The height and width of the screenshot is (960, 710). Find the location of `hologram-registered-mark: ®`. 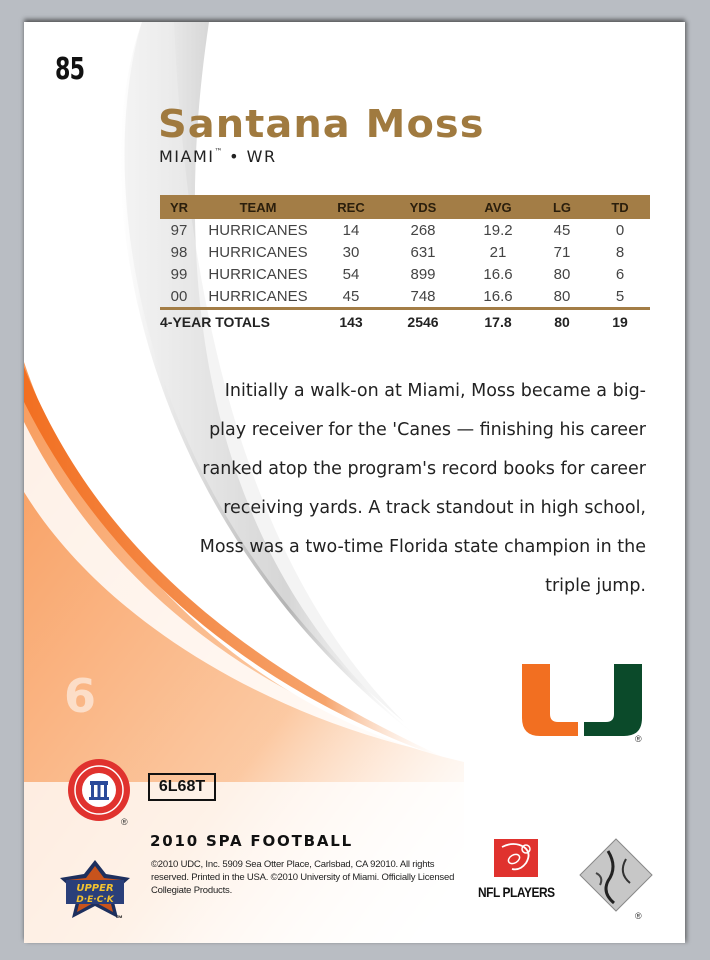

hologram-registered-mark: ® is located at coordinates (638, 916).